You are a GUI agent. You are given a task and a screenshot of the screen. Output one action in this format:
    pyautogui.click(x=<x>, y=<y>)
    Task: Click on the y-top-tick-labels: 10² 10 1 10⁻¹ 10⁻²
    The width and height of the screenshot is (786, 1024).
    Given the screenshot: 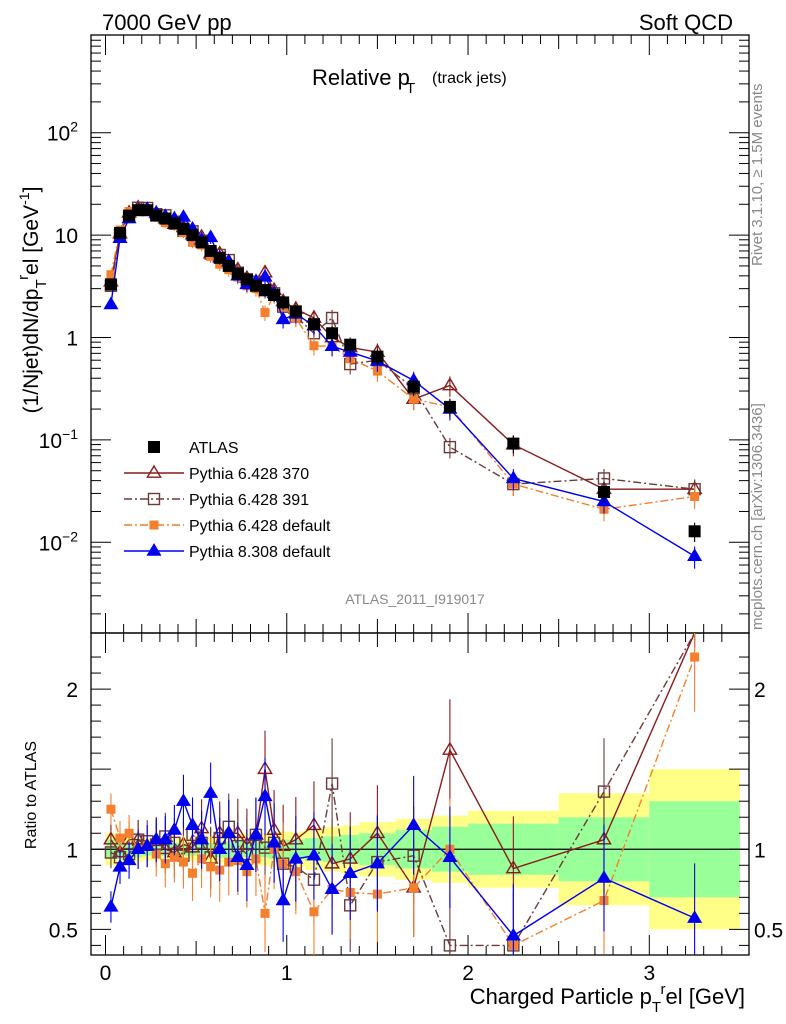 What is the action you would take?
    pyautogui.click(x=59, y=337)
    